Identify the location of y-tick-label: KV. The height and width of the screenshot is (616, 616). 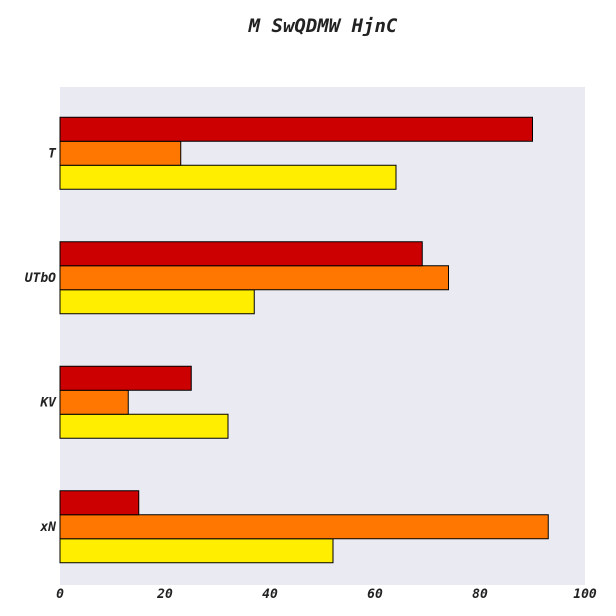
(48, 402).